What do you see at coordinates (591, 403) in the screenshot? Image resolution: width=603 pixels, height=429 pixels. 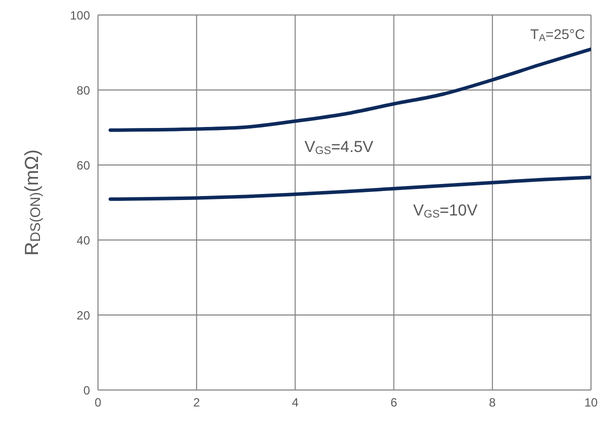 I see `x-tick-label: 10` at bounding box center [591, 403].